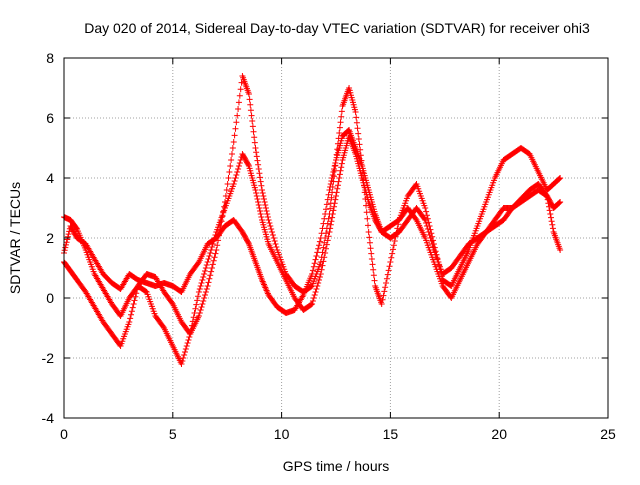 The height and width of the screenshot is (485, 640). What do you see at coordinates (608, 434) in the screenshot?
I see `x-tick-label: 25` at bounding box center [608, 434].